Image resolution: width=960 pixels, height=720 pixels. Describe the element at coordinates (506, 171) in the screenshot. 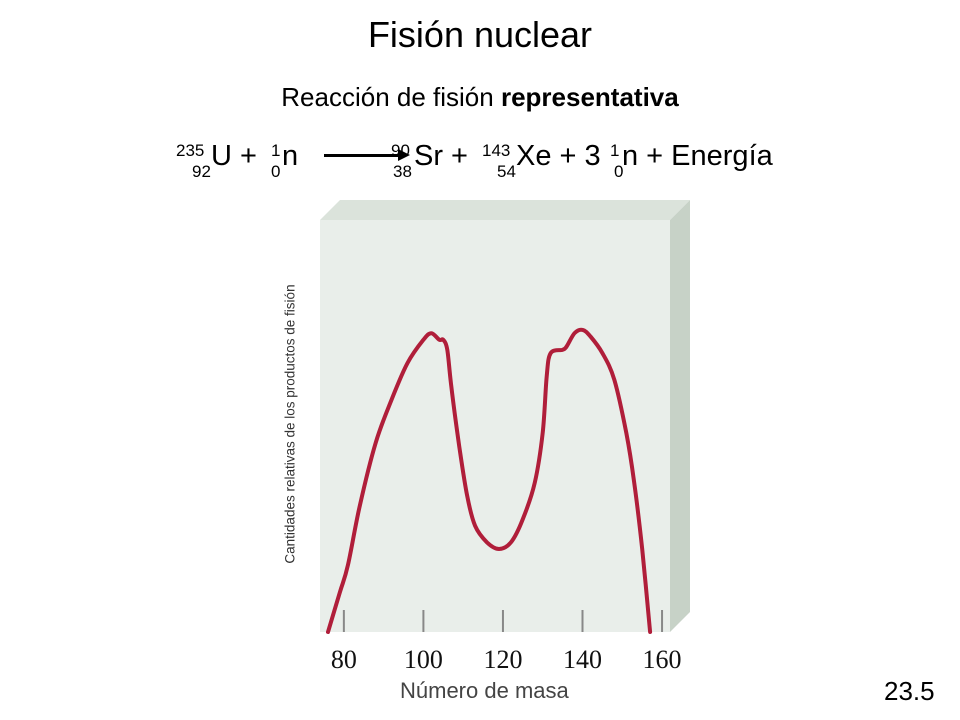

I see `xenon-atomic-number: 54` at that location.